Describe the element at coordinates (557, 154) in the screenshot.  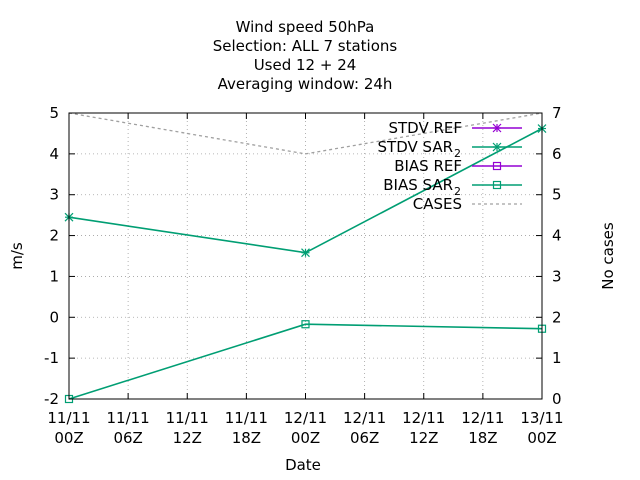
I see `y2-tick-label: 6` at that location.